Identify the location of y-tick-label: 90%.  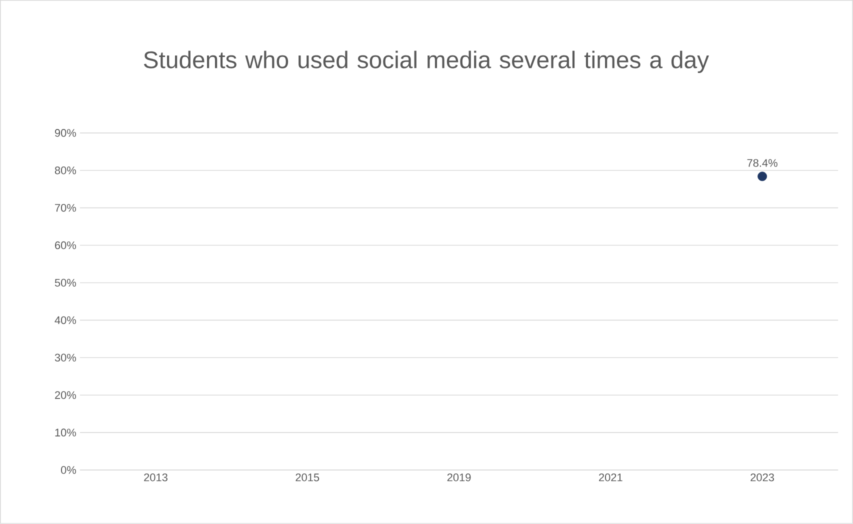
(65, 133).